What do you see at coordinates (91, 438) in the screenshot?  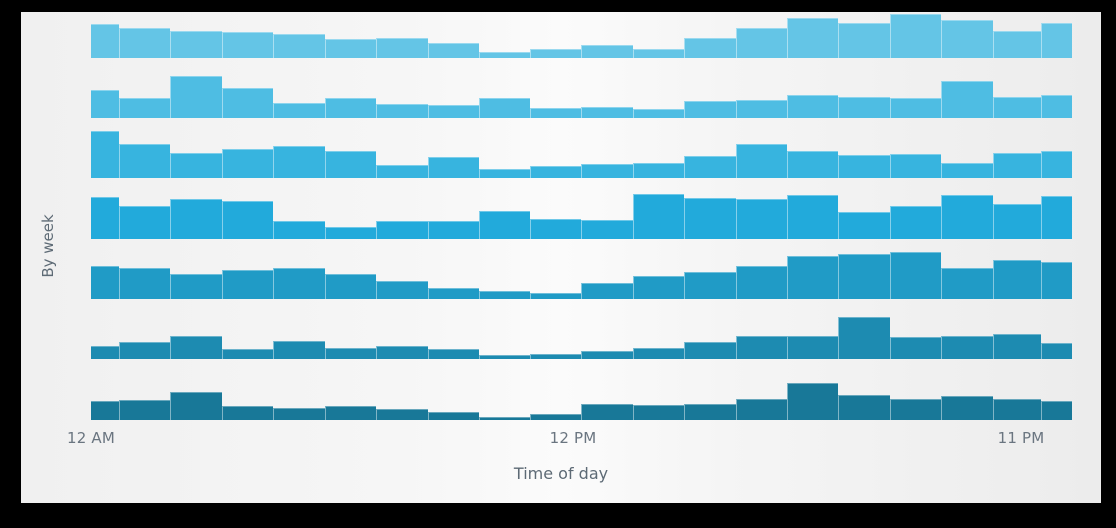 I see `x-tick-12am: 12 AM` at bounding box center [91, 438].